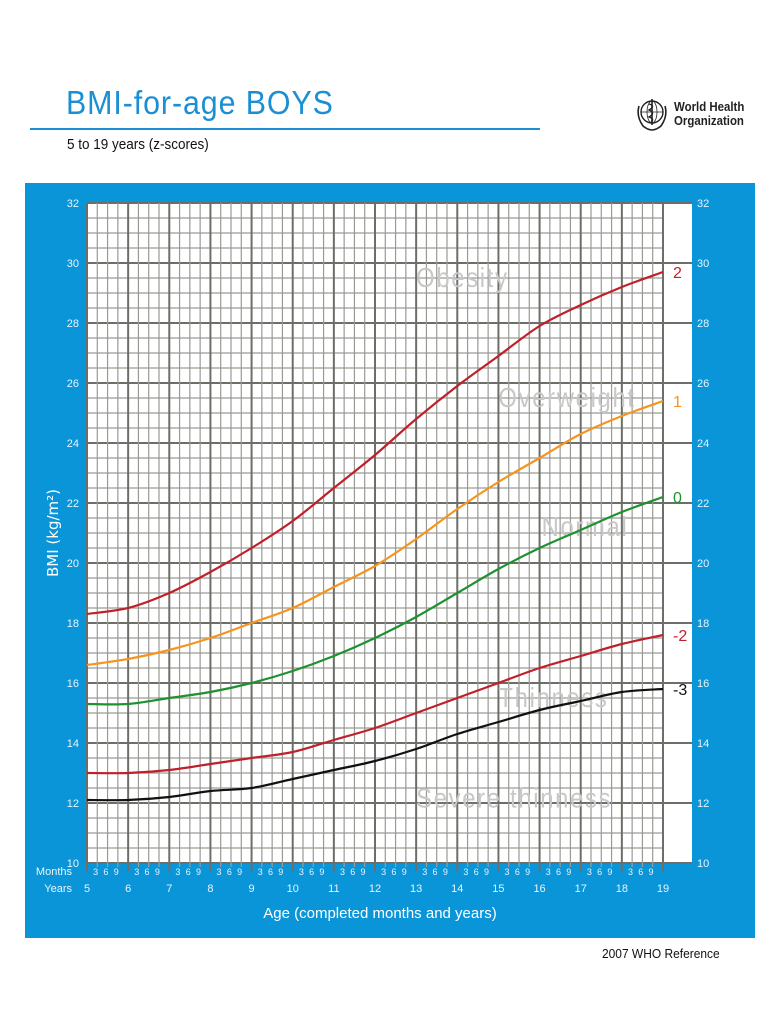 Image resolution: width=768 pixels, height=1024 pixels. What do you see at coordinates (709, 120) in the screenshot?
I see `org-name-line2: Organization` at bounding box center [709, 120].